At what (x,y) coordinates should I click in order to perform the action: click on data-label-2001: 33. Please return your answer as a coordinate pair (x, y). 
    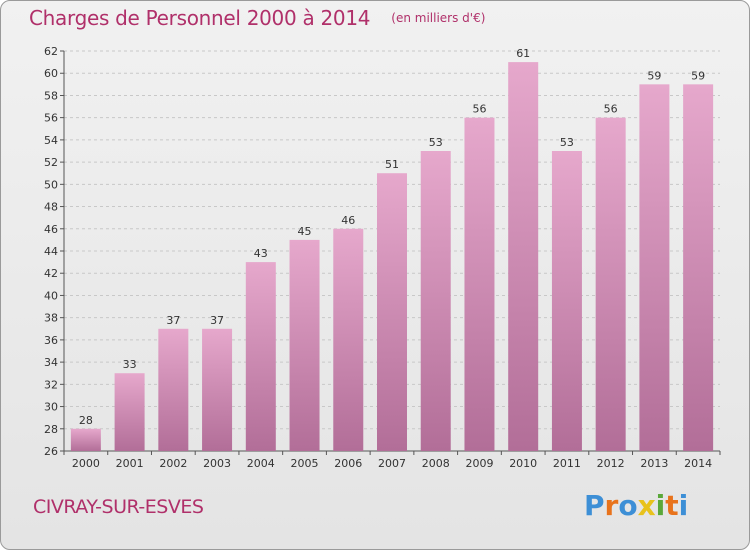
    Looking at the image, I should click on (130, 364).